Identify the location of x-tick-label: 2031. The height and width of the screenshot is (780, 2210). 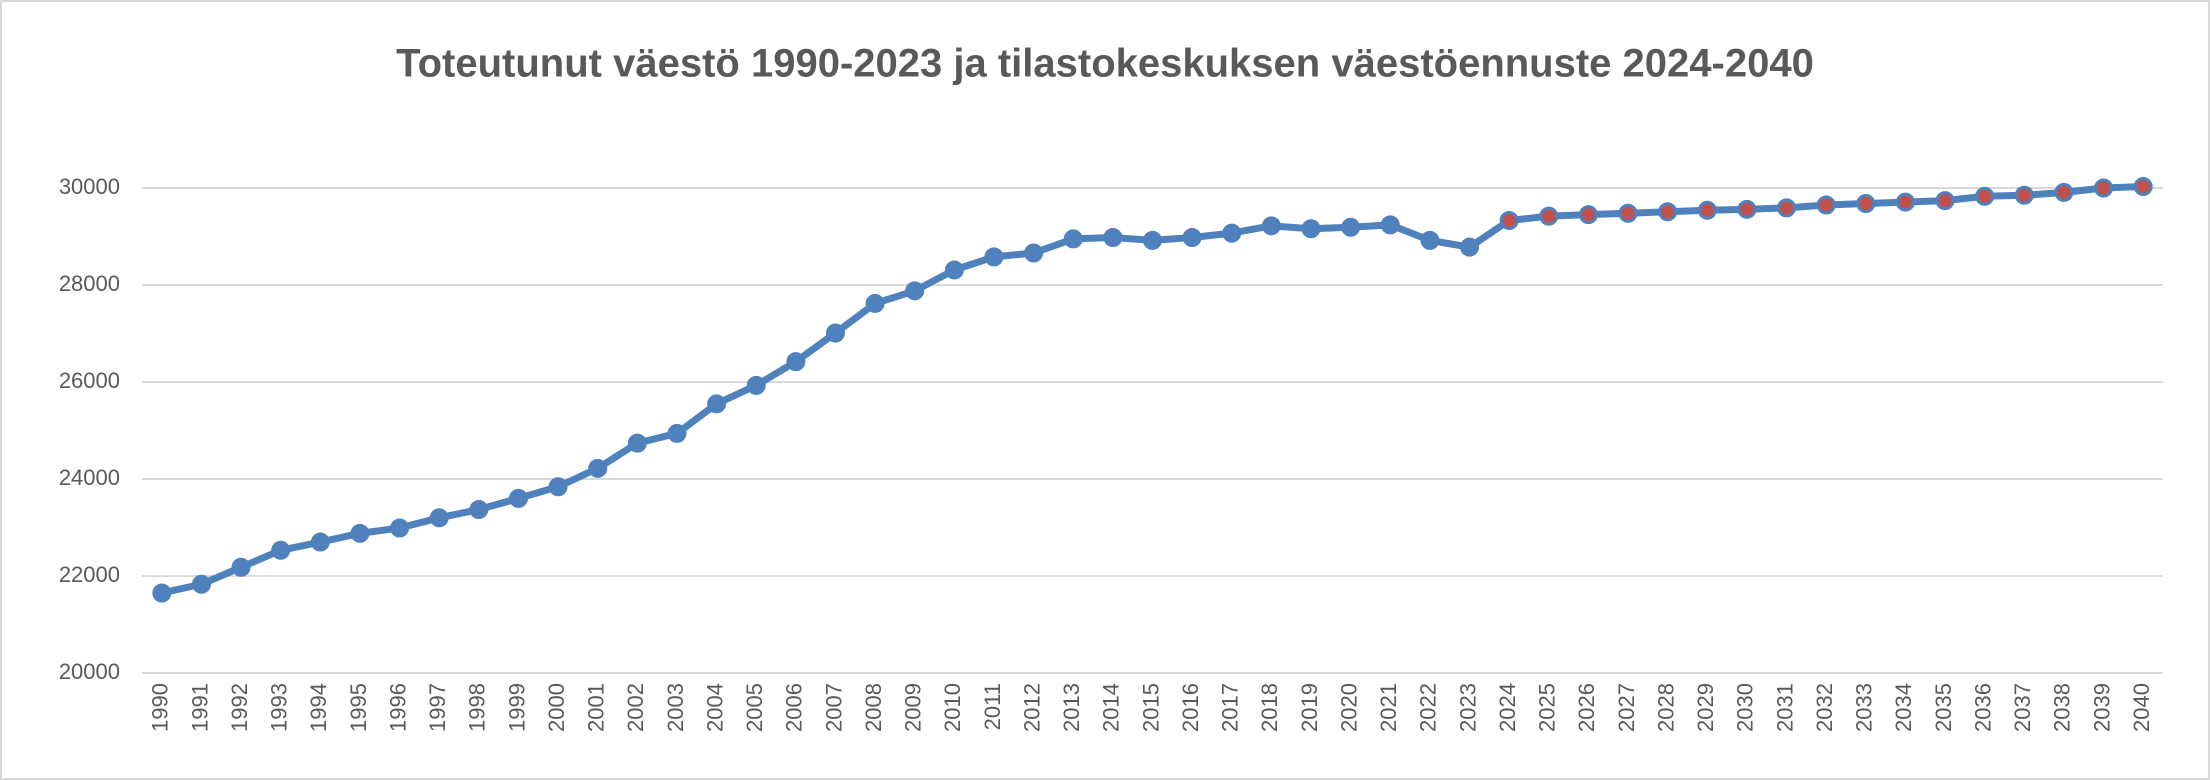
(1784, 707).